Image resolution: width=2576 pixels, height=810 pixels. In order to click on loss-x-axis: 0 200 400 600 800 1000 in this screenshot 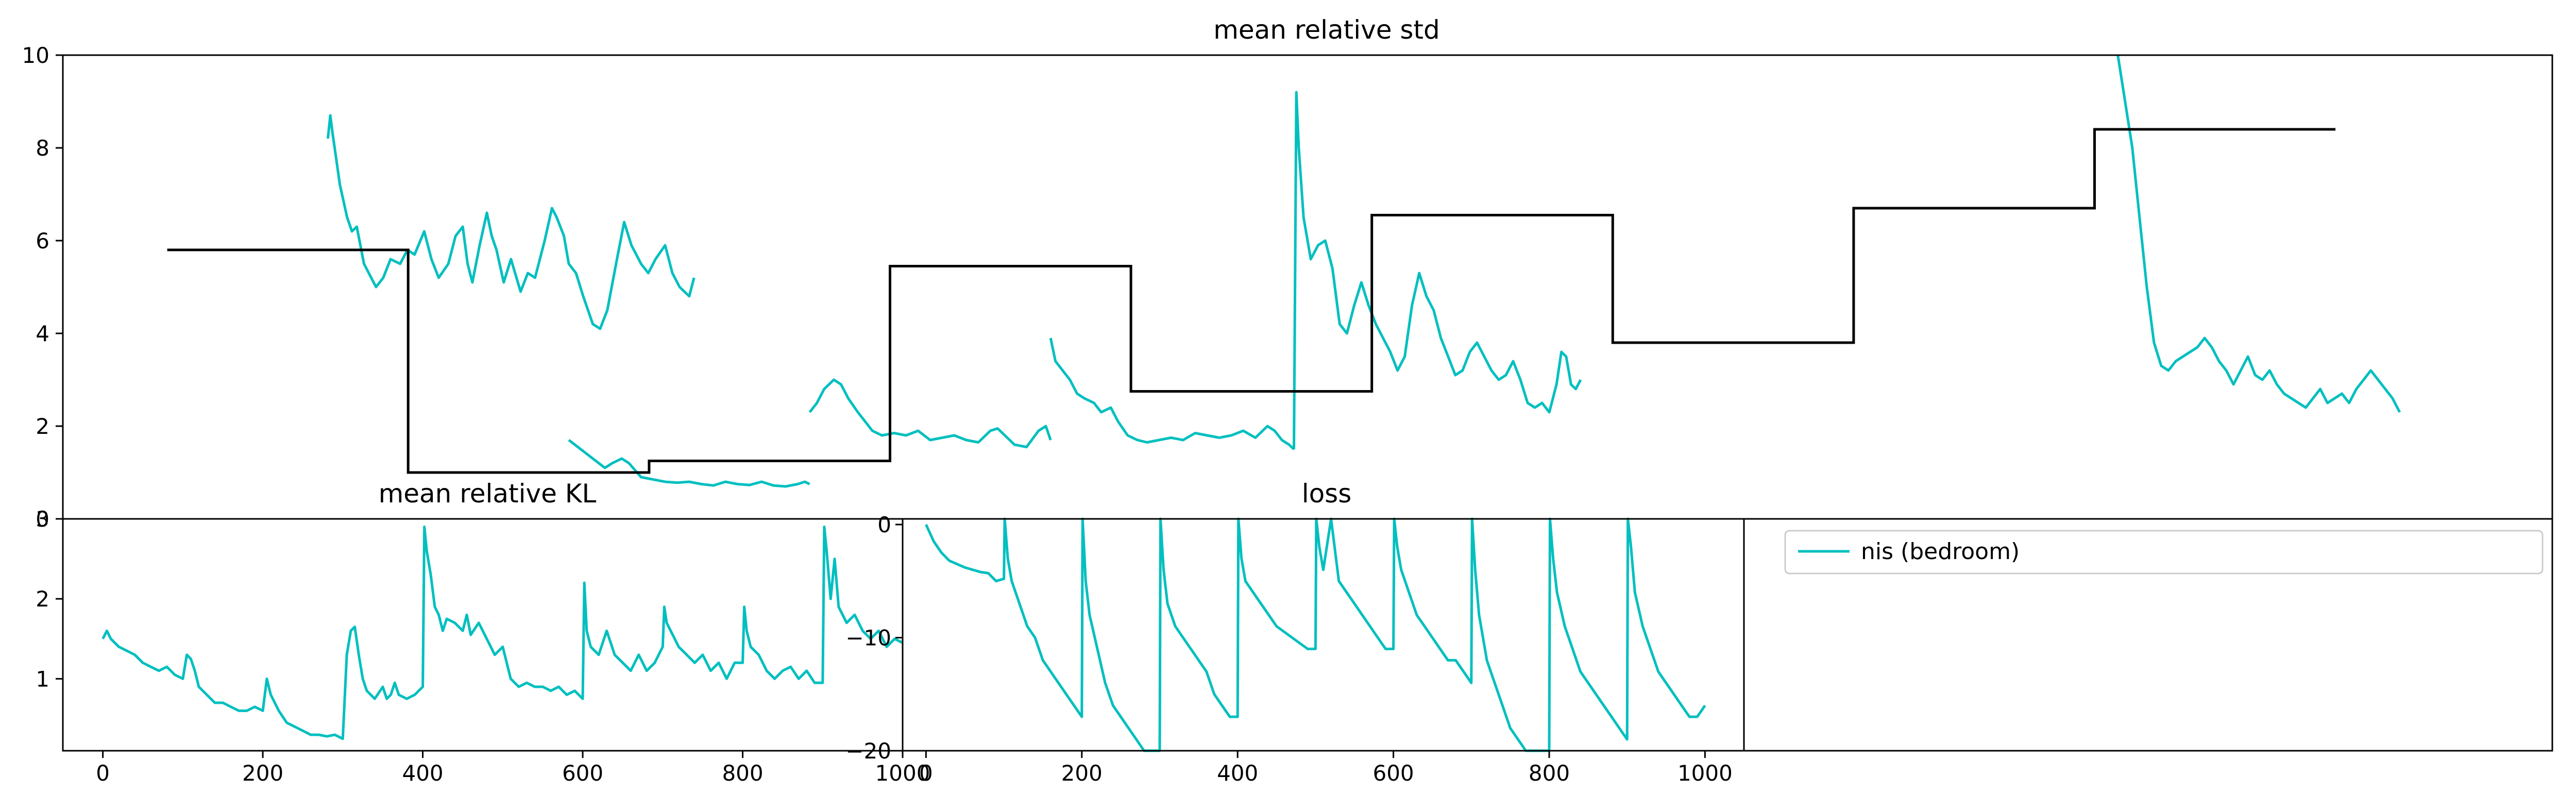, I will do `click(1326, 768)`.